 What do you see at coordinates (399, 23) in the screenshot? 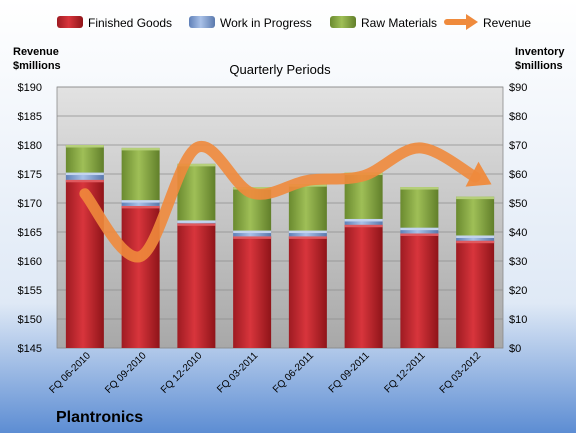
I see `legend-label-raw-materials: Raw Materials` at bounding box center [399, 23].